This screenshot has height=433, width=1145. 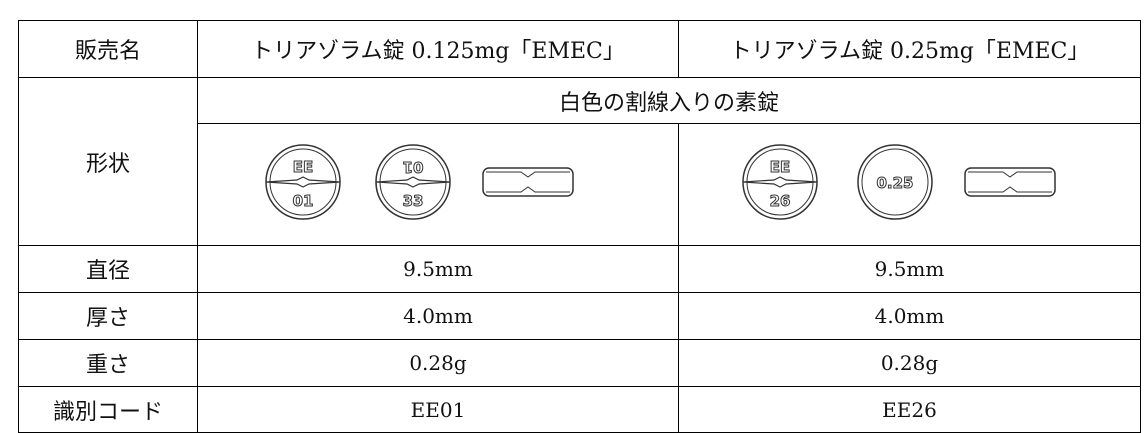 I want to click on pill-images: EE 26 0.25, so click(x=898, y=181).